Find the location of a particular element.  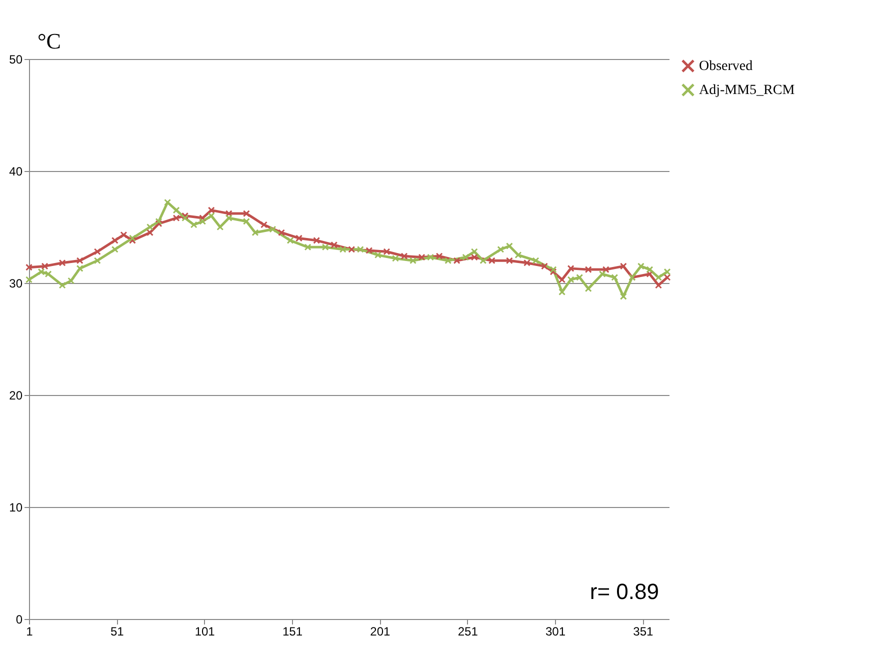

legend-label: Adj-MM5_RCM is located at coordinates (747, 90).